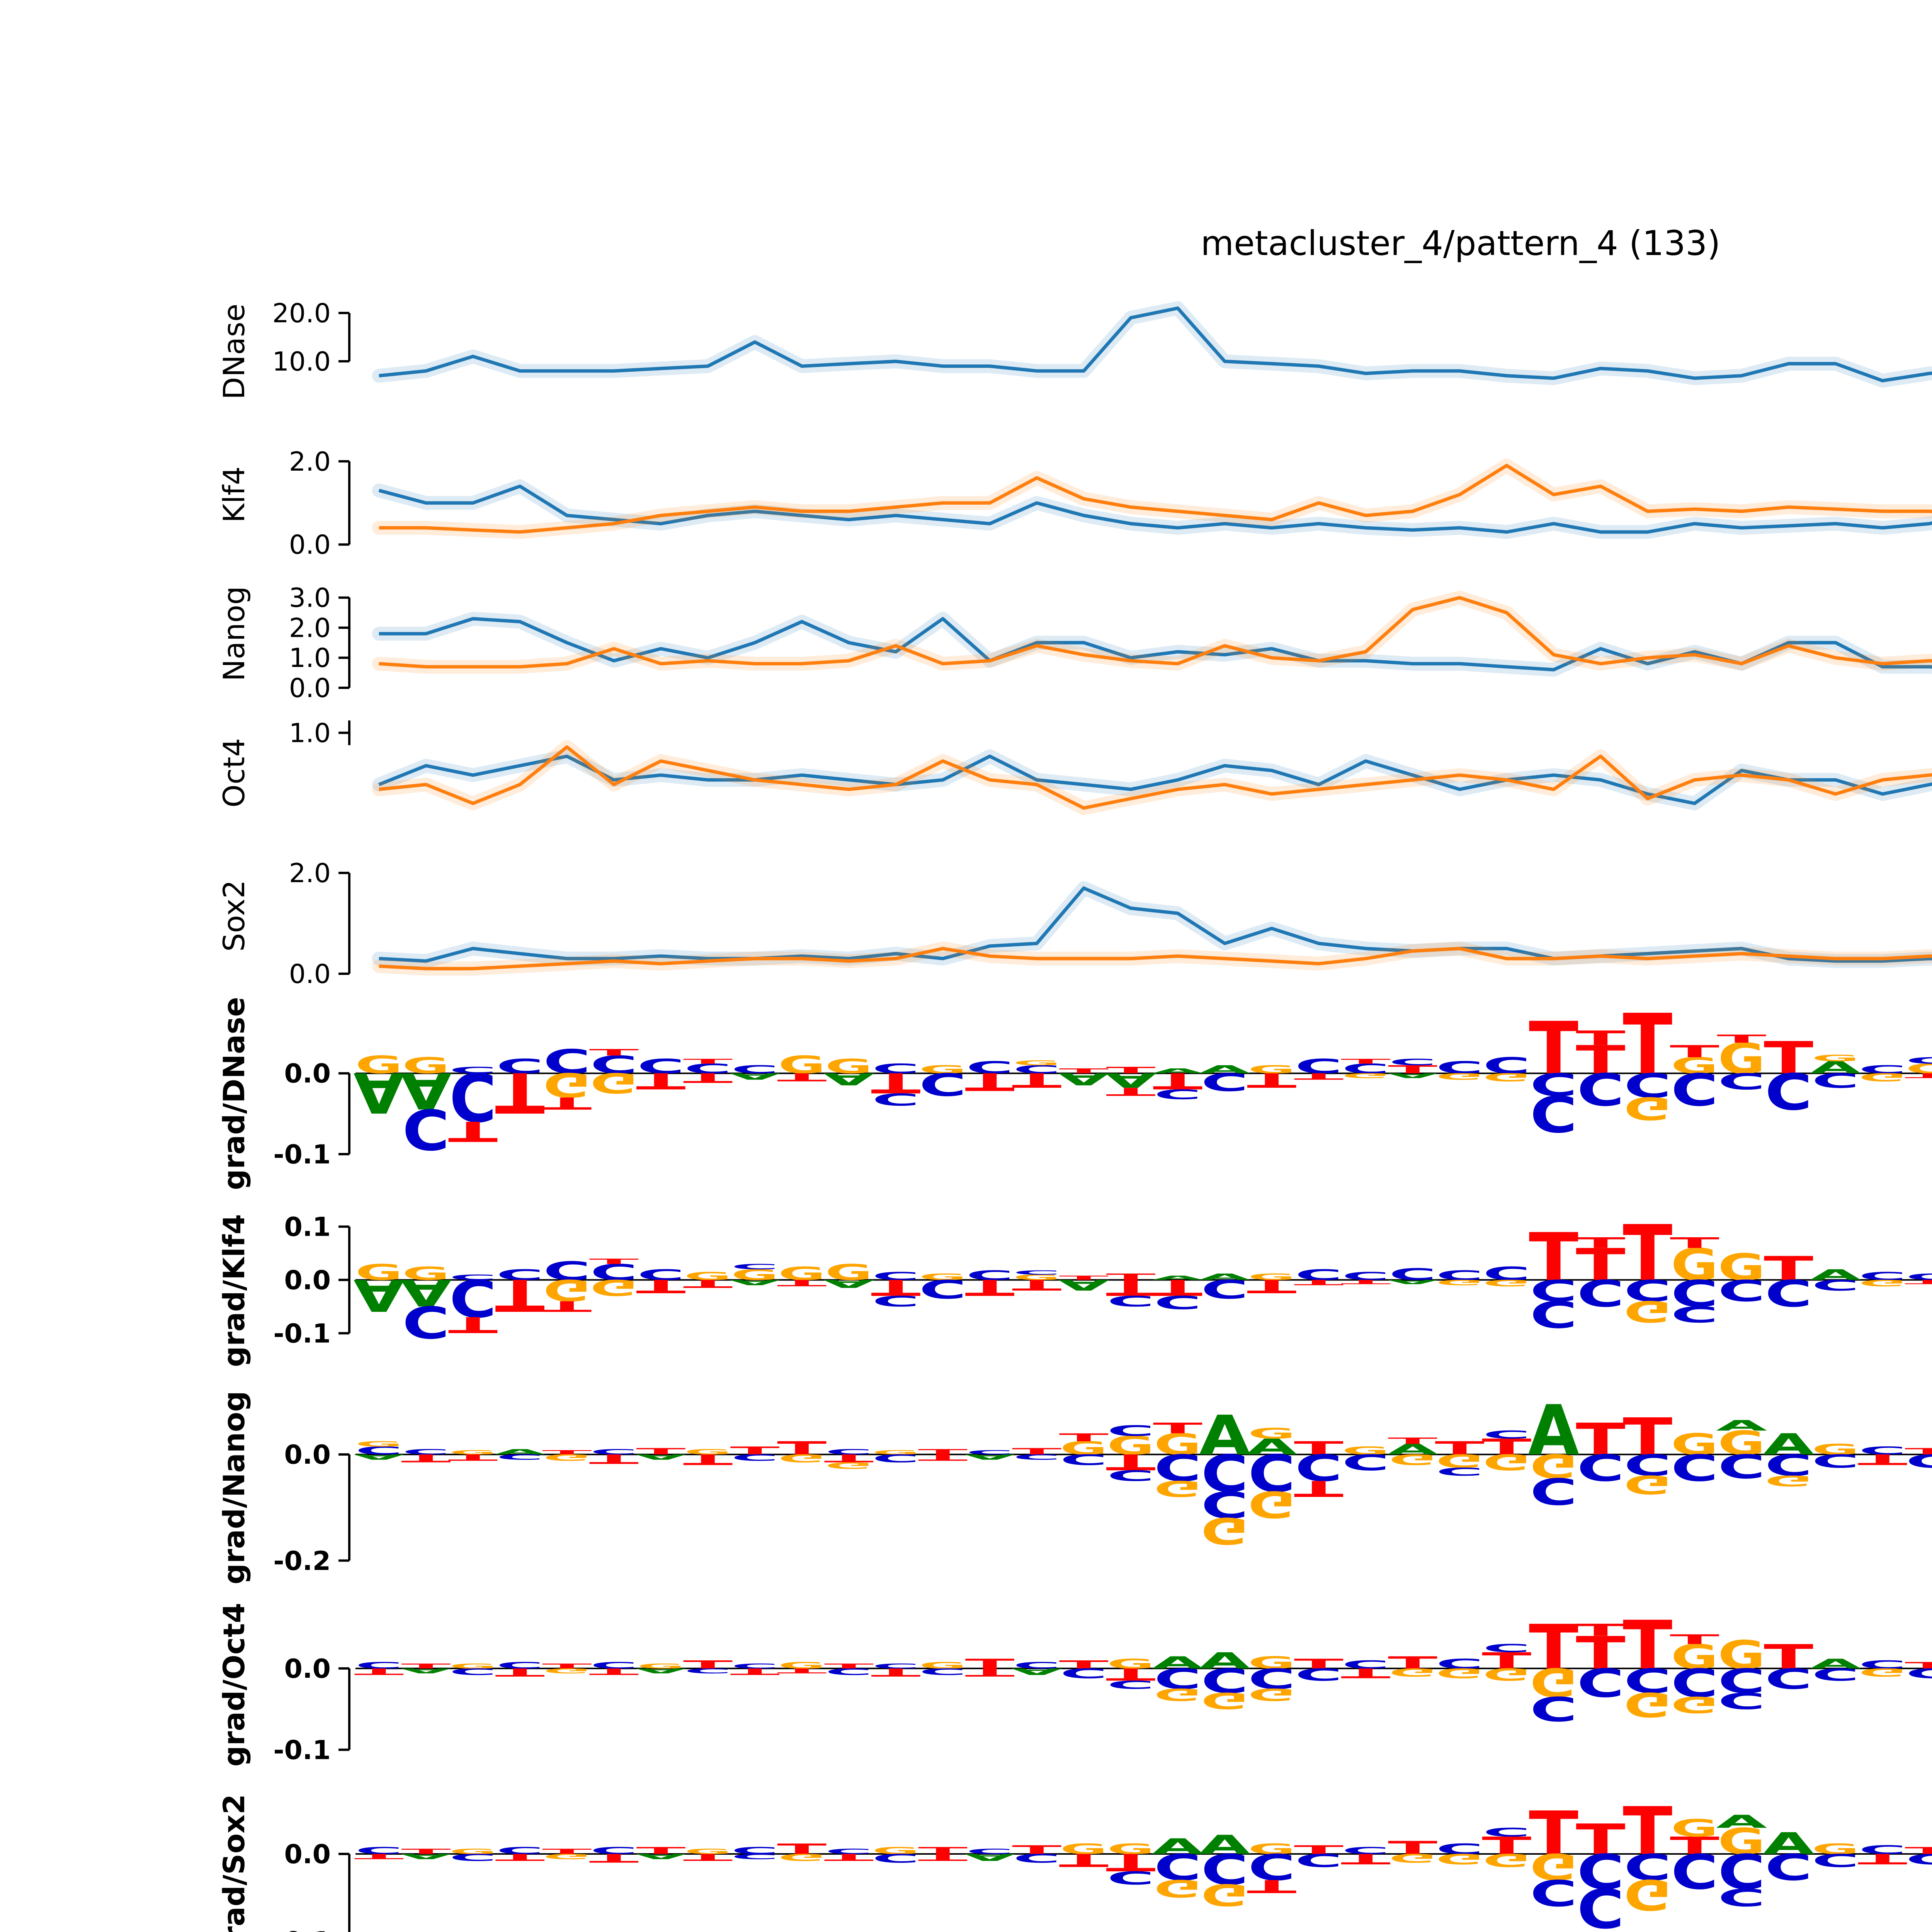  What do you see at coordinates (310, 462) in the screenshot?
I see `y-tick-label: 2.0` at bounding box center [310, 462].